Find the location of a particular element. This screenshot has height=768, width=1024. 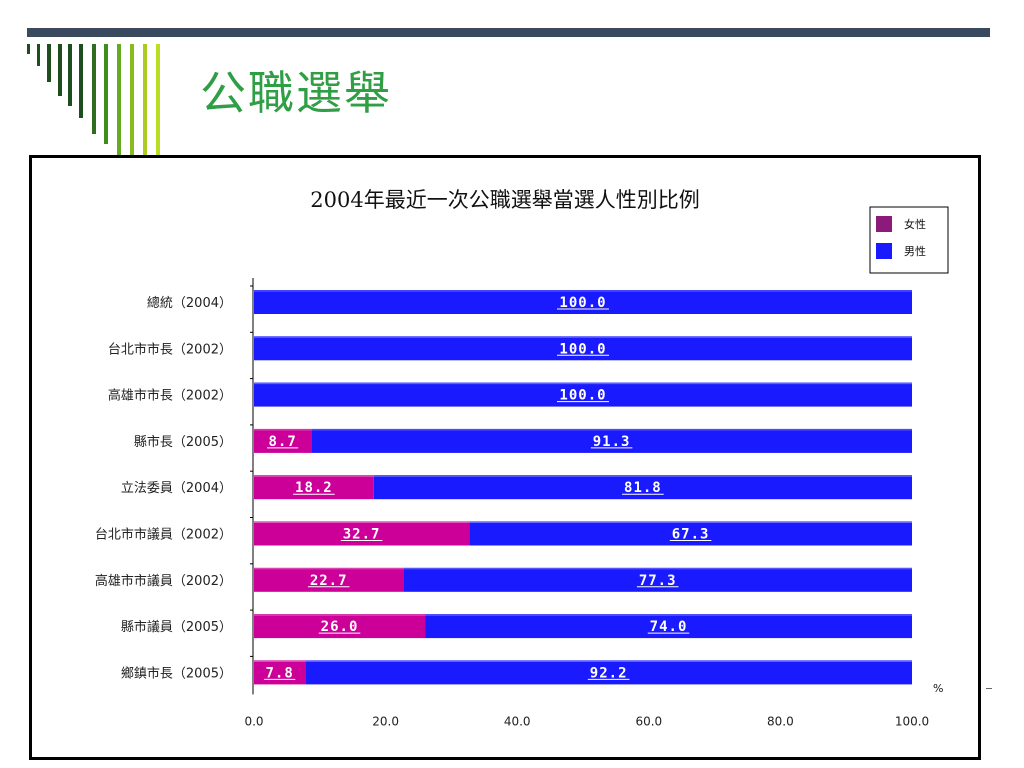

legend-label: 女性 is located at coordinates (915, 224).